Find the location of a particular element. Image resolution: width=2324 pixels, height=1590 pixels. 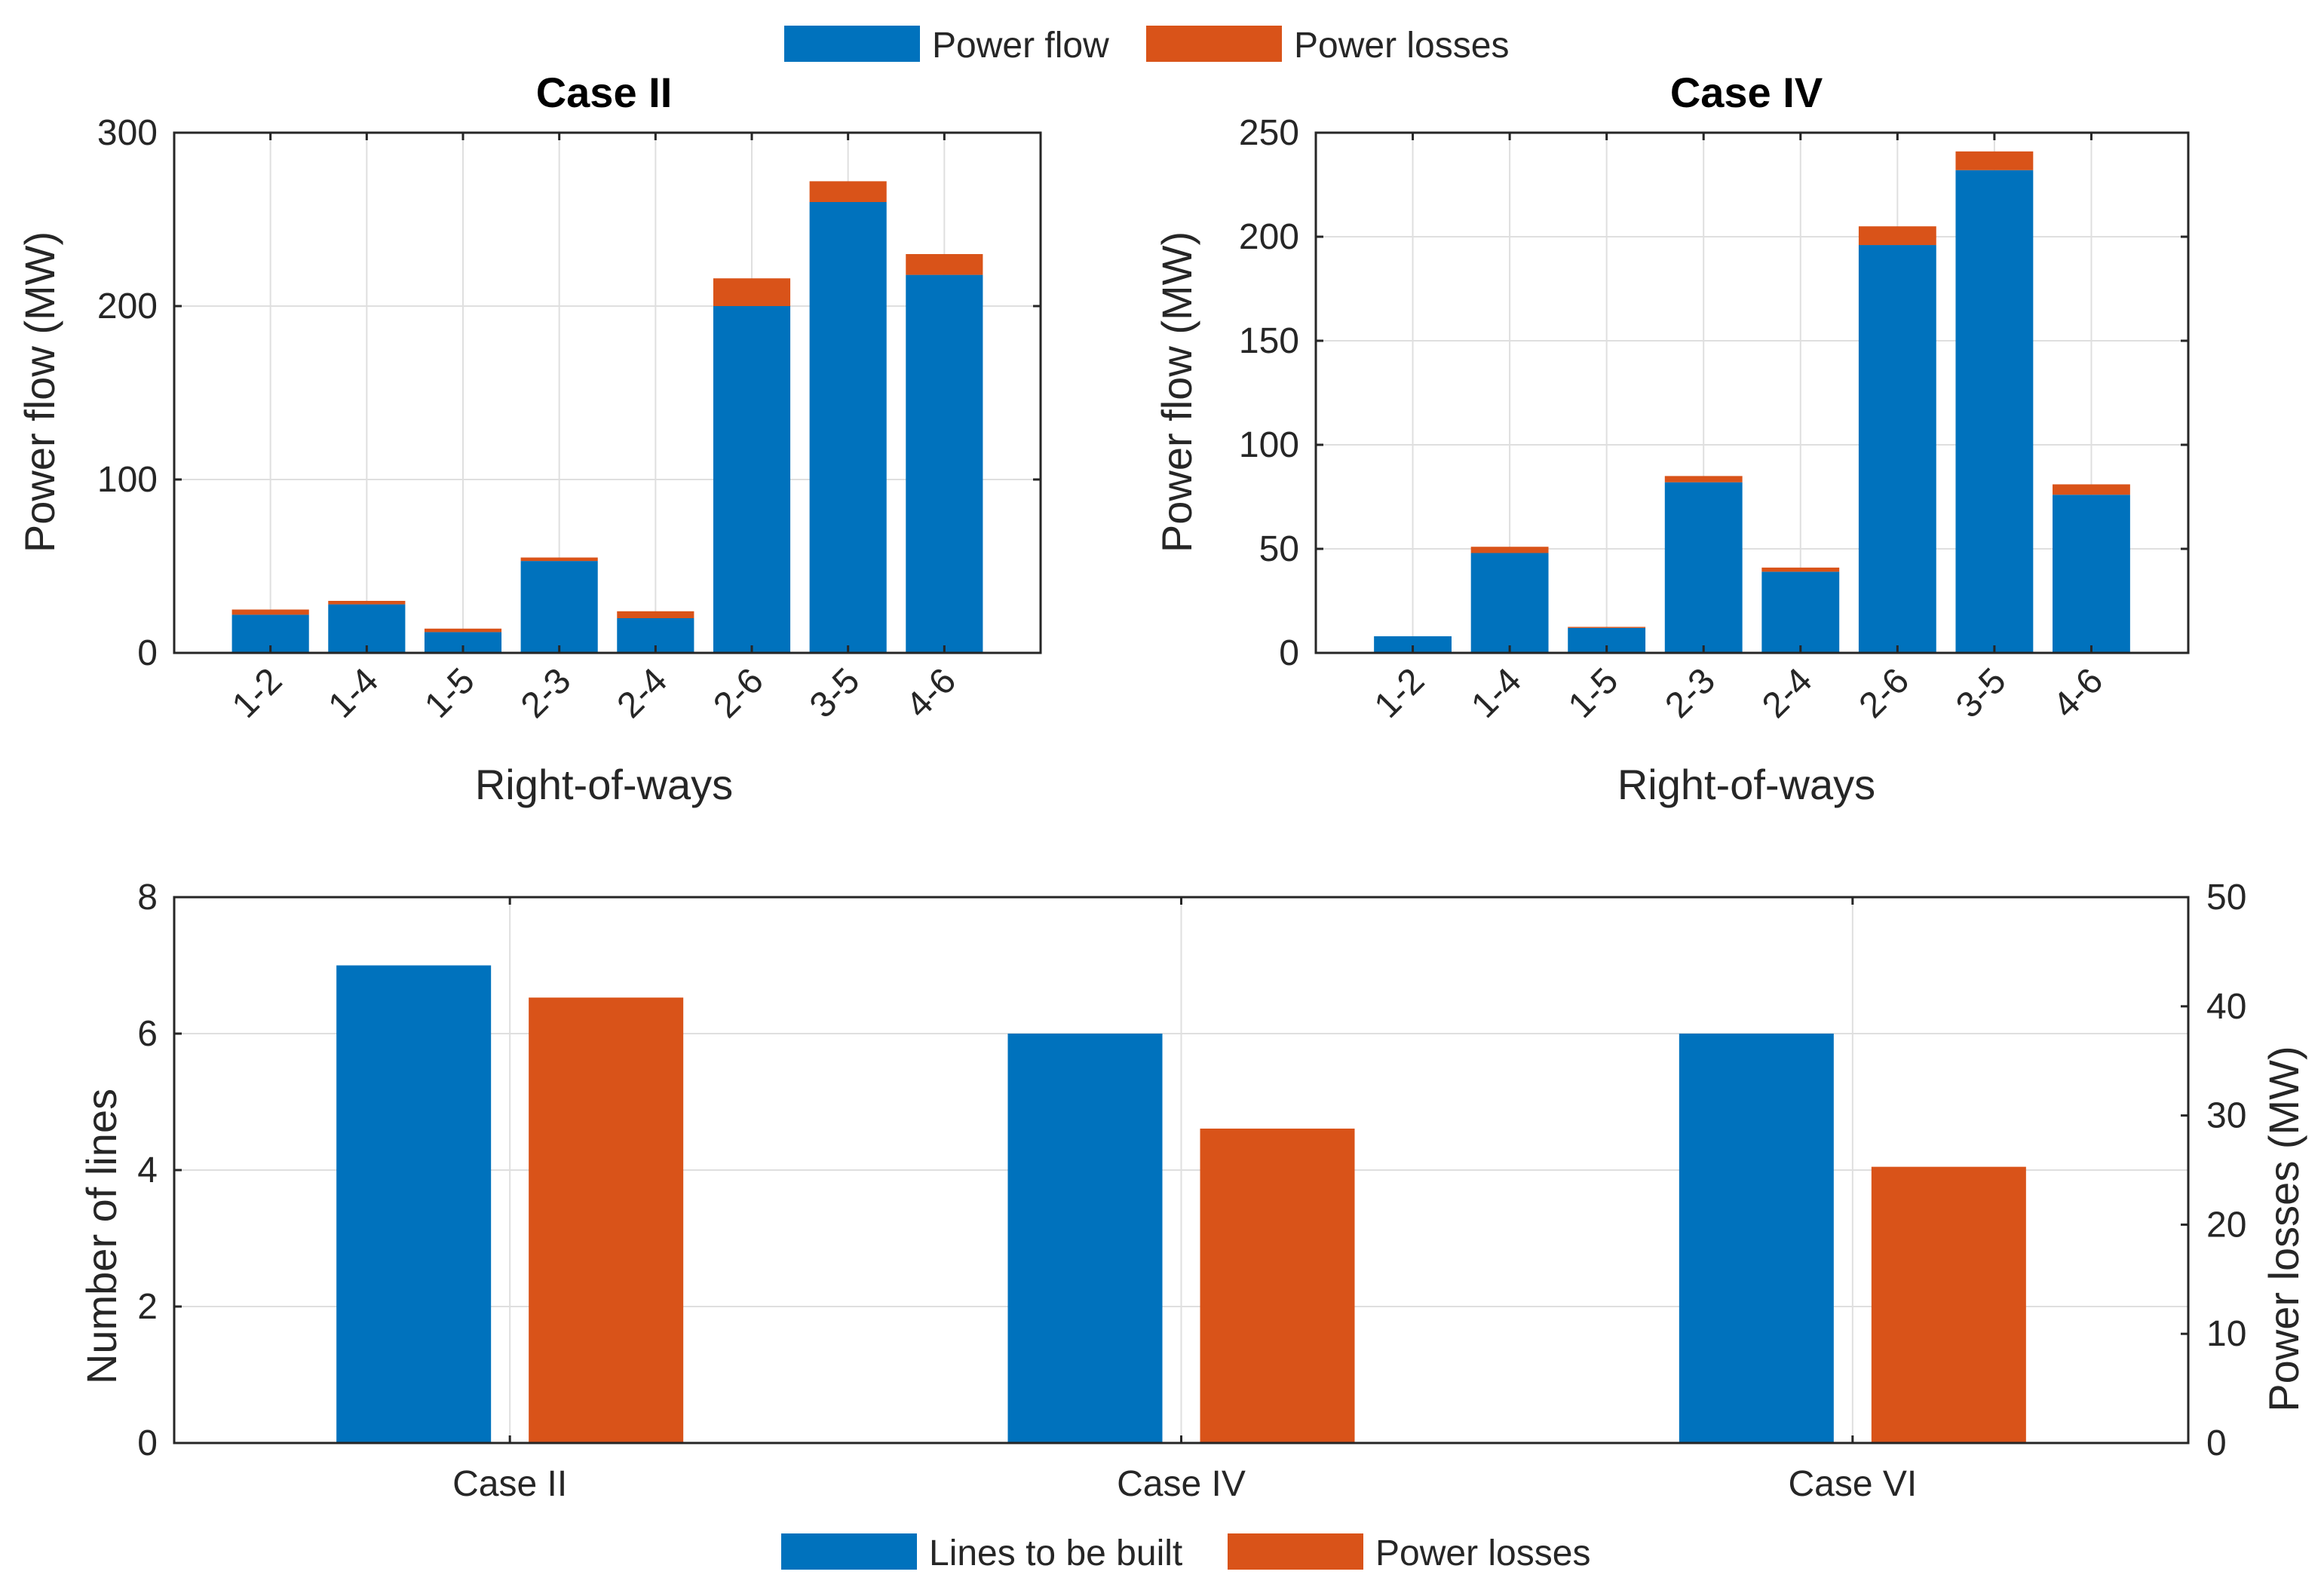

legend-top-swatch-power-losses is located at coordinates (1214, 44).